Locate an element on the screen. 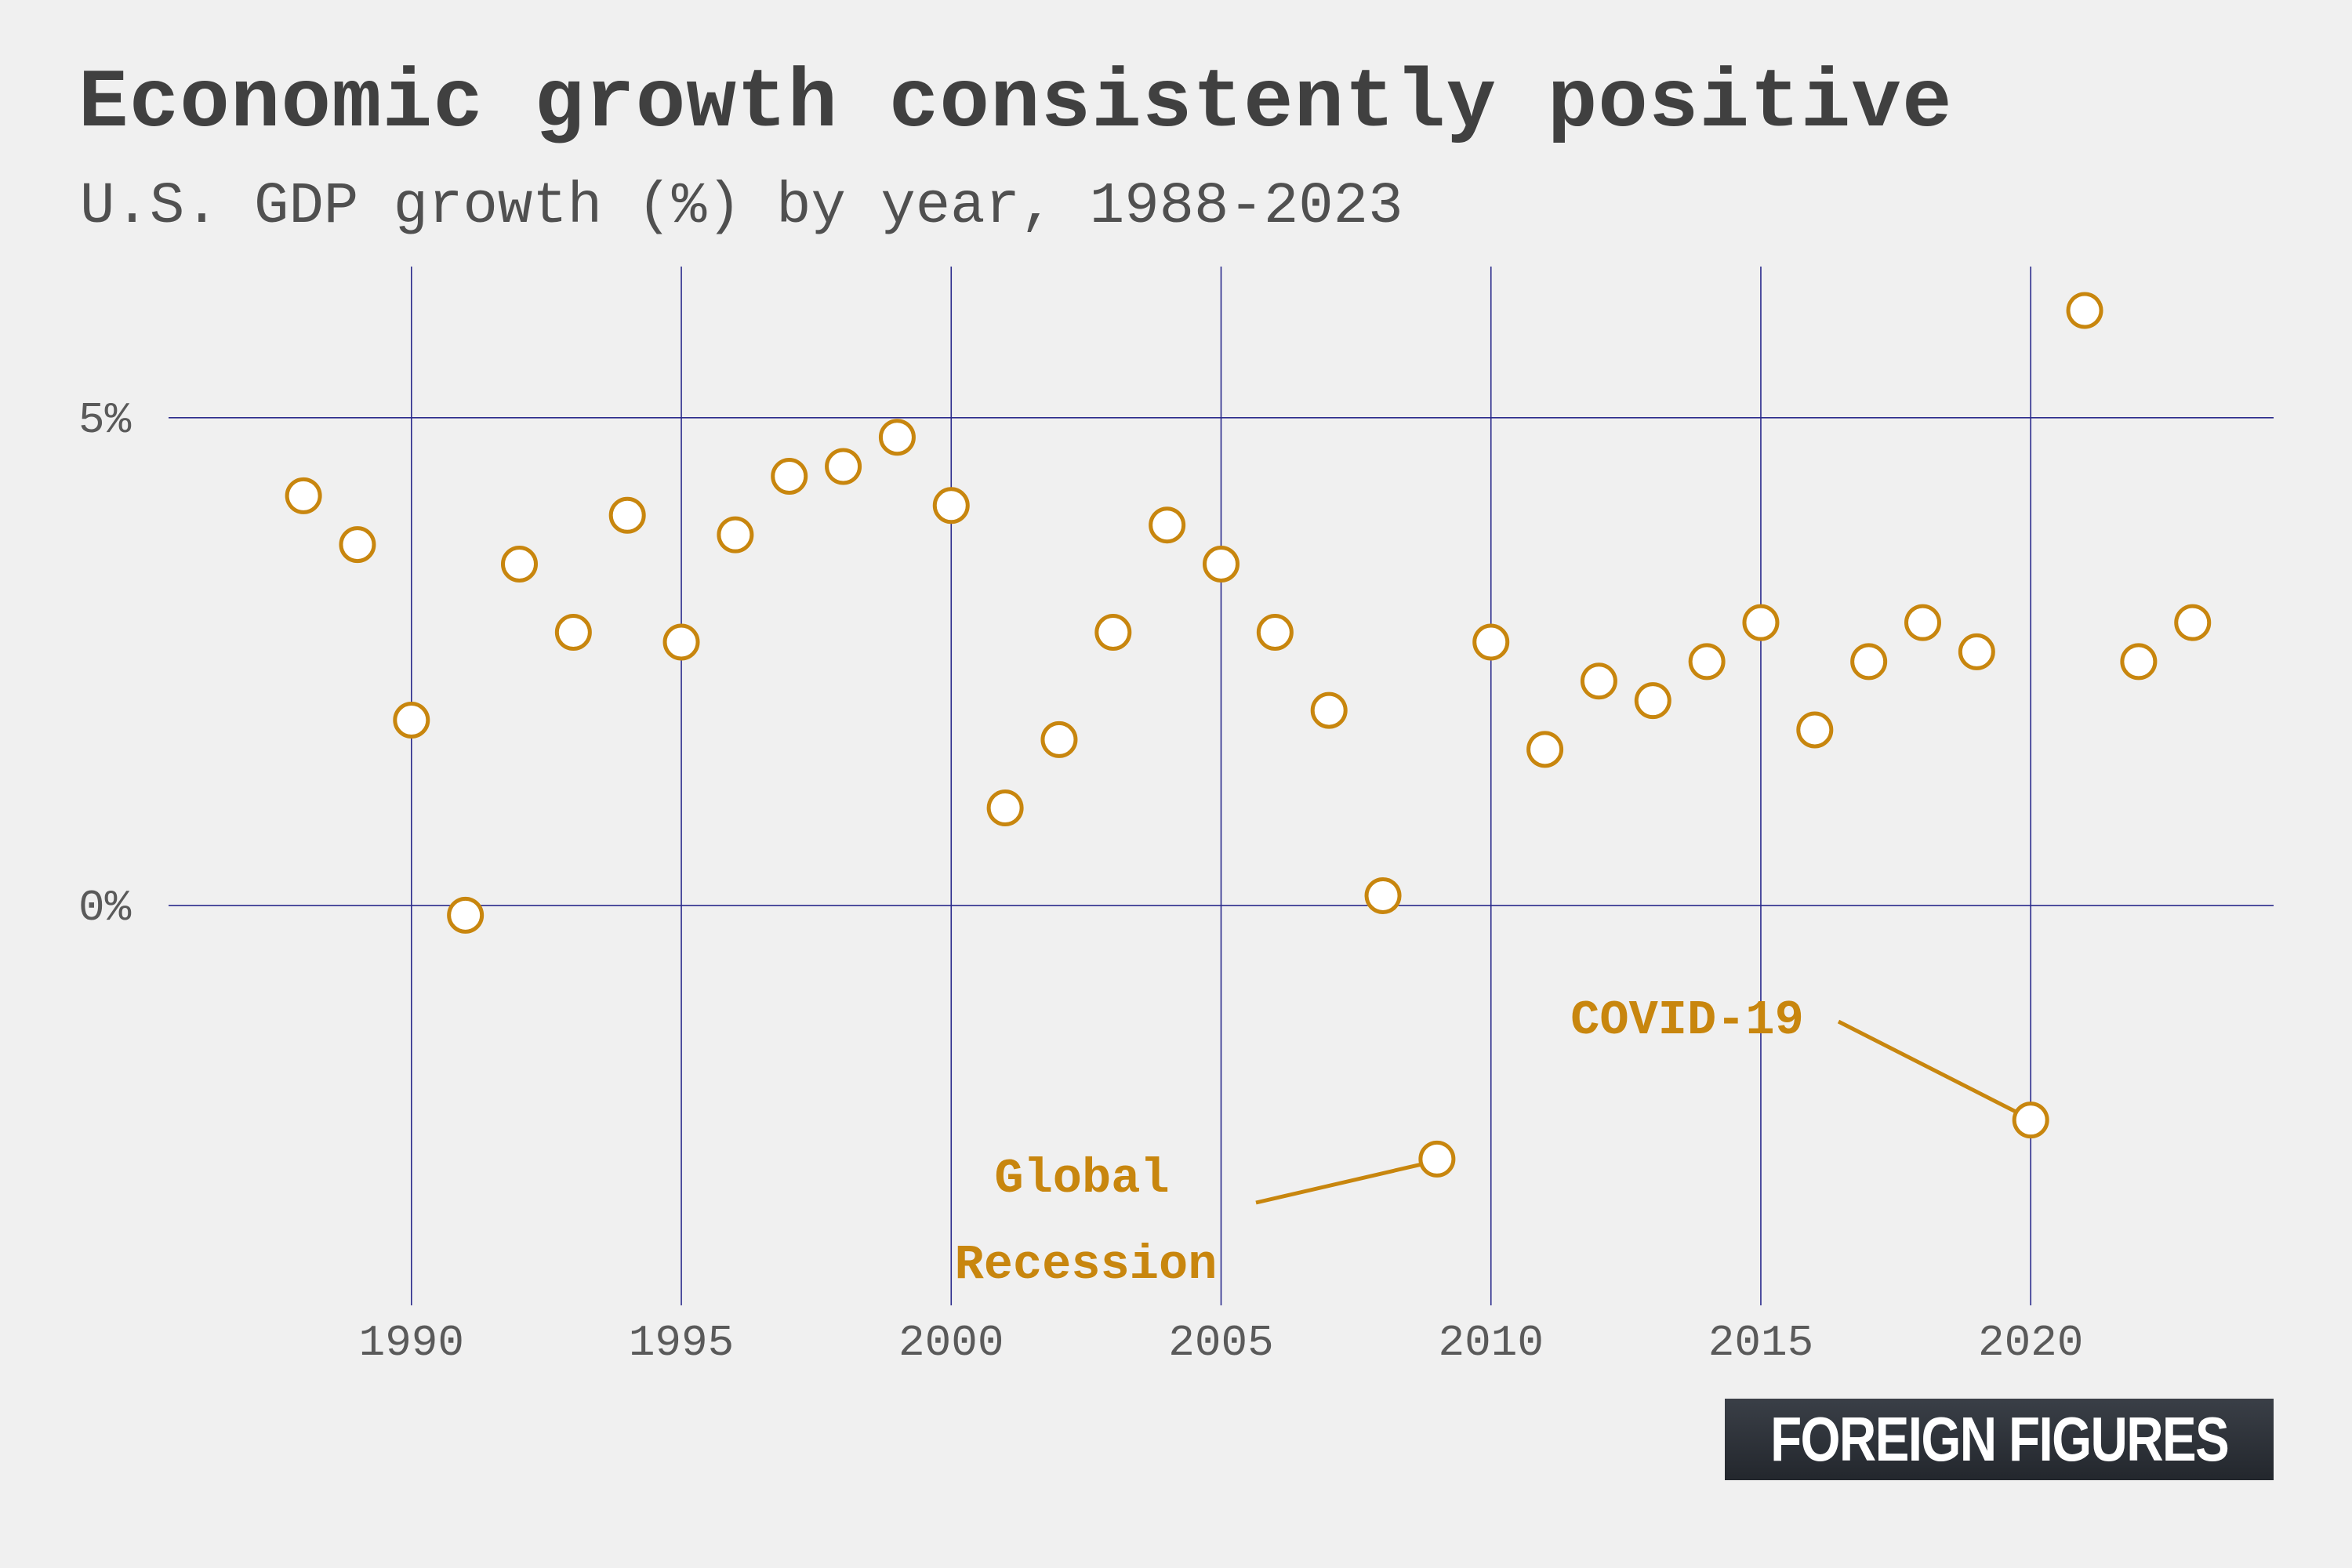 This screenshot has width=2352, height=1568. data-point-2011 is located at coordinates (1545, 749).